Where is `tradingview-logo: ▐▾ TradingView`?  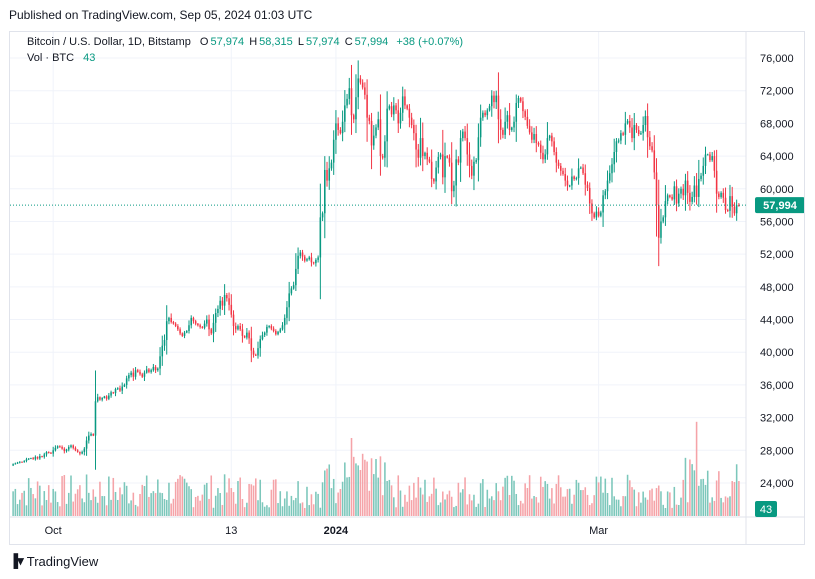 tradingview-logo: ▐▾ TradingView is located at coordinates (53, 561).